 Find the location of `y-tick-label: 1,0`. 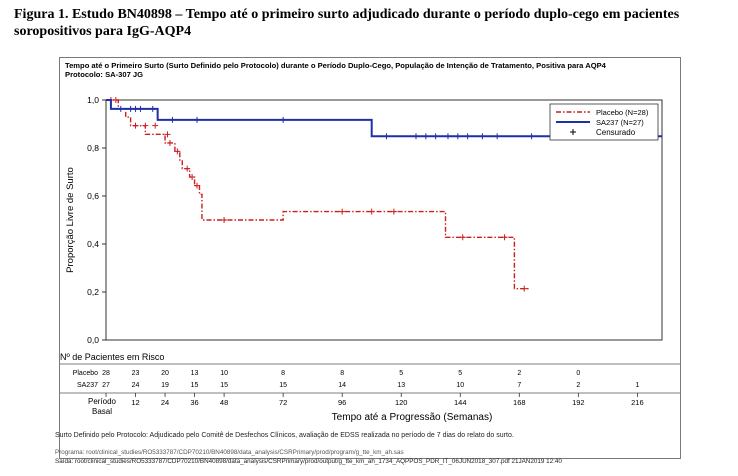

y-tick-label: 1,0 is located at coordinates (93, 100).